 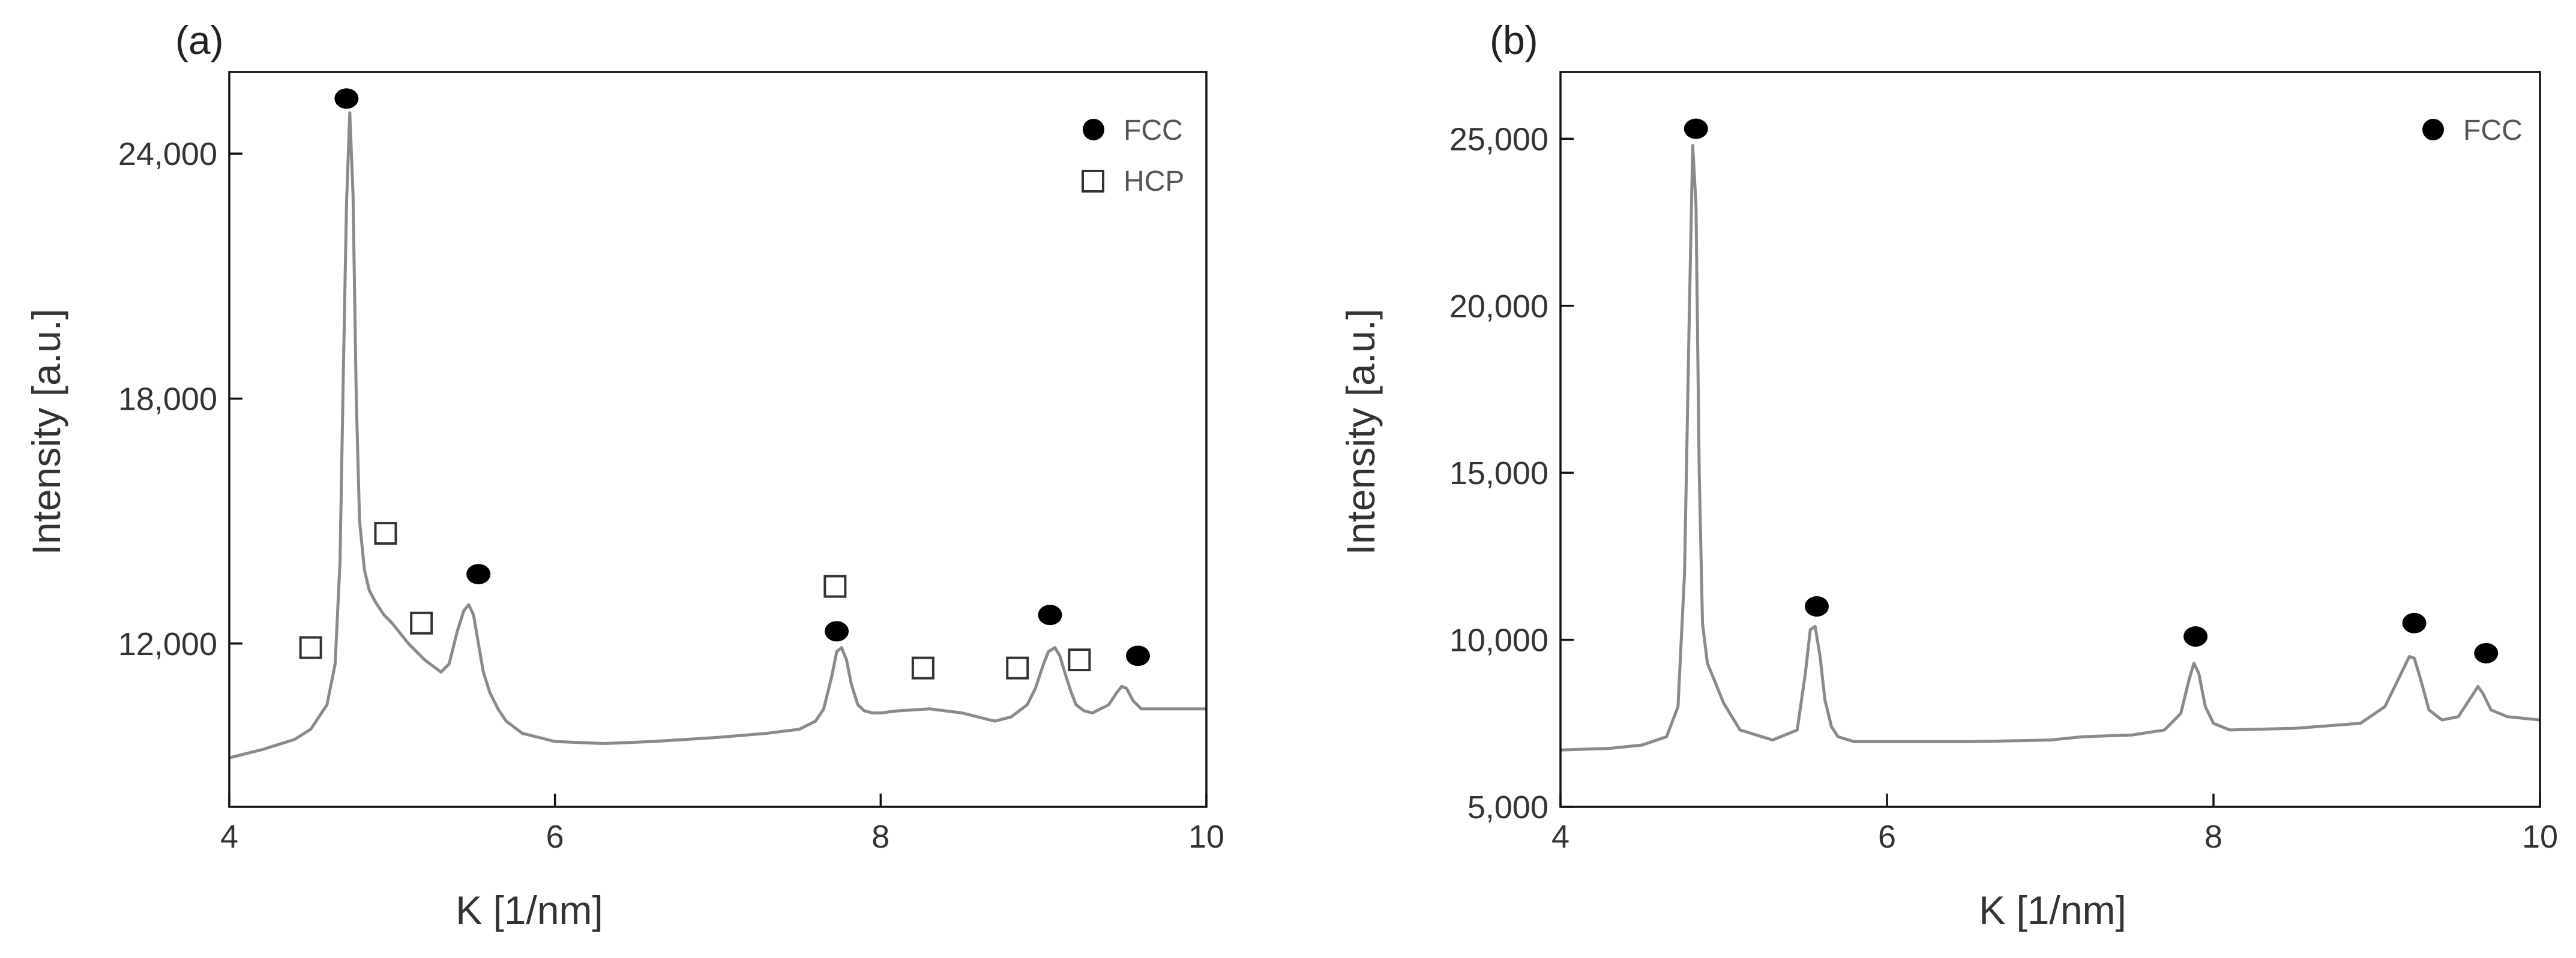 I want to click on legend-label-hcp: HCP, so click(x=1154, y=181).